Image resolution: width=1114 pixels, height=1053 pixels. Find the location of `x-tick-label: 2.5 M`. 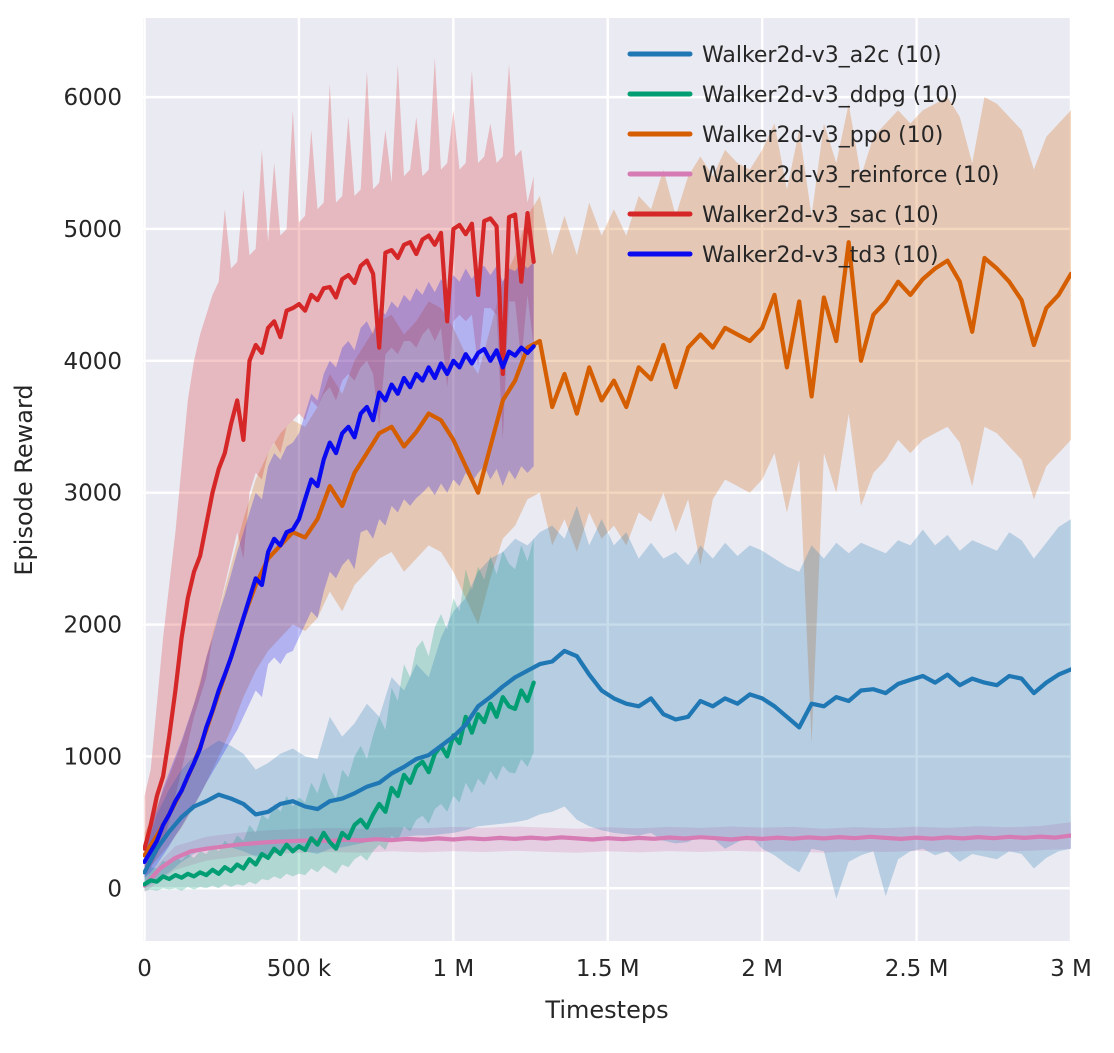

x-tick-label: 2.5 M is located at coordinates (917, 969).